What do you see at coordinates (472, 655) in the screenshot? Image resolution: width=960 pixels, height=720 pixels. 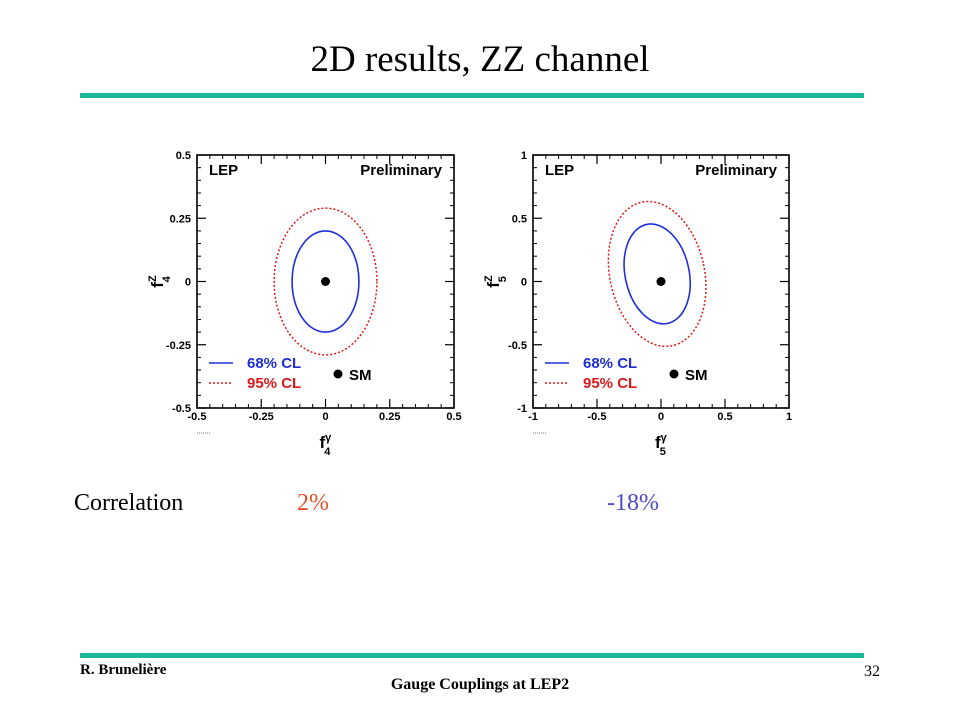 I see `footer-rule` at bounding box center [472, 655].